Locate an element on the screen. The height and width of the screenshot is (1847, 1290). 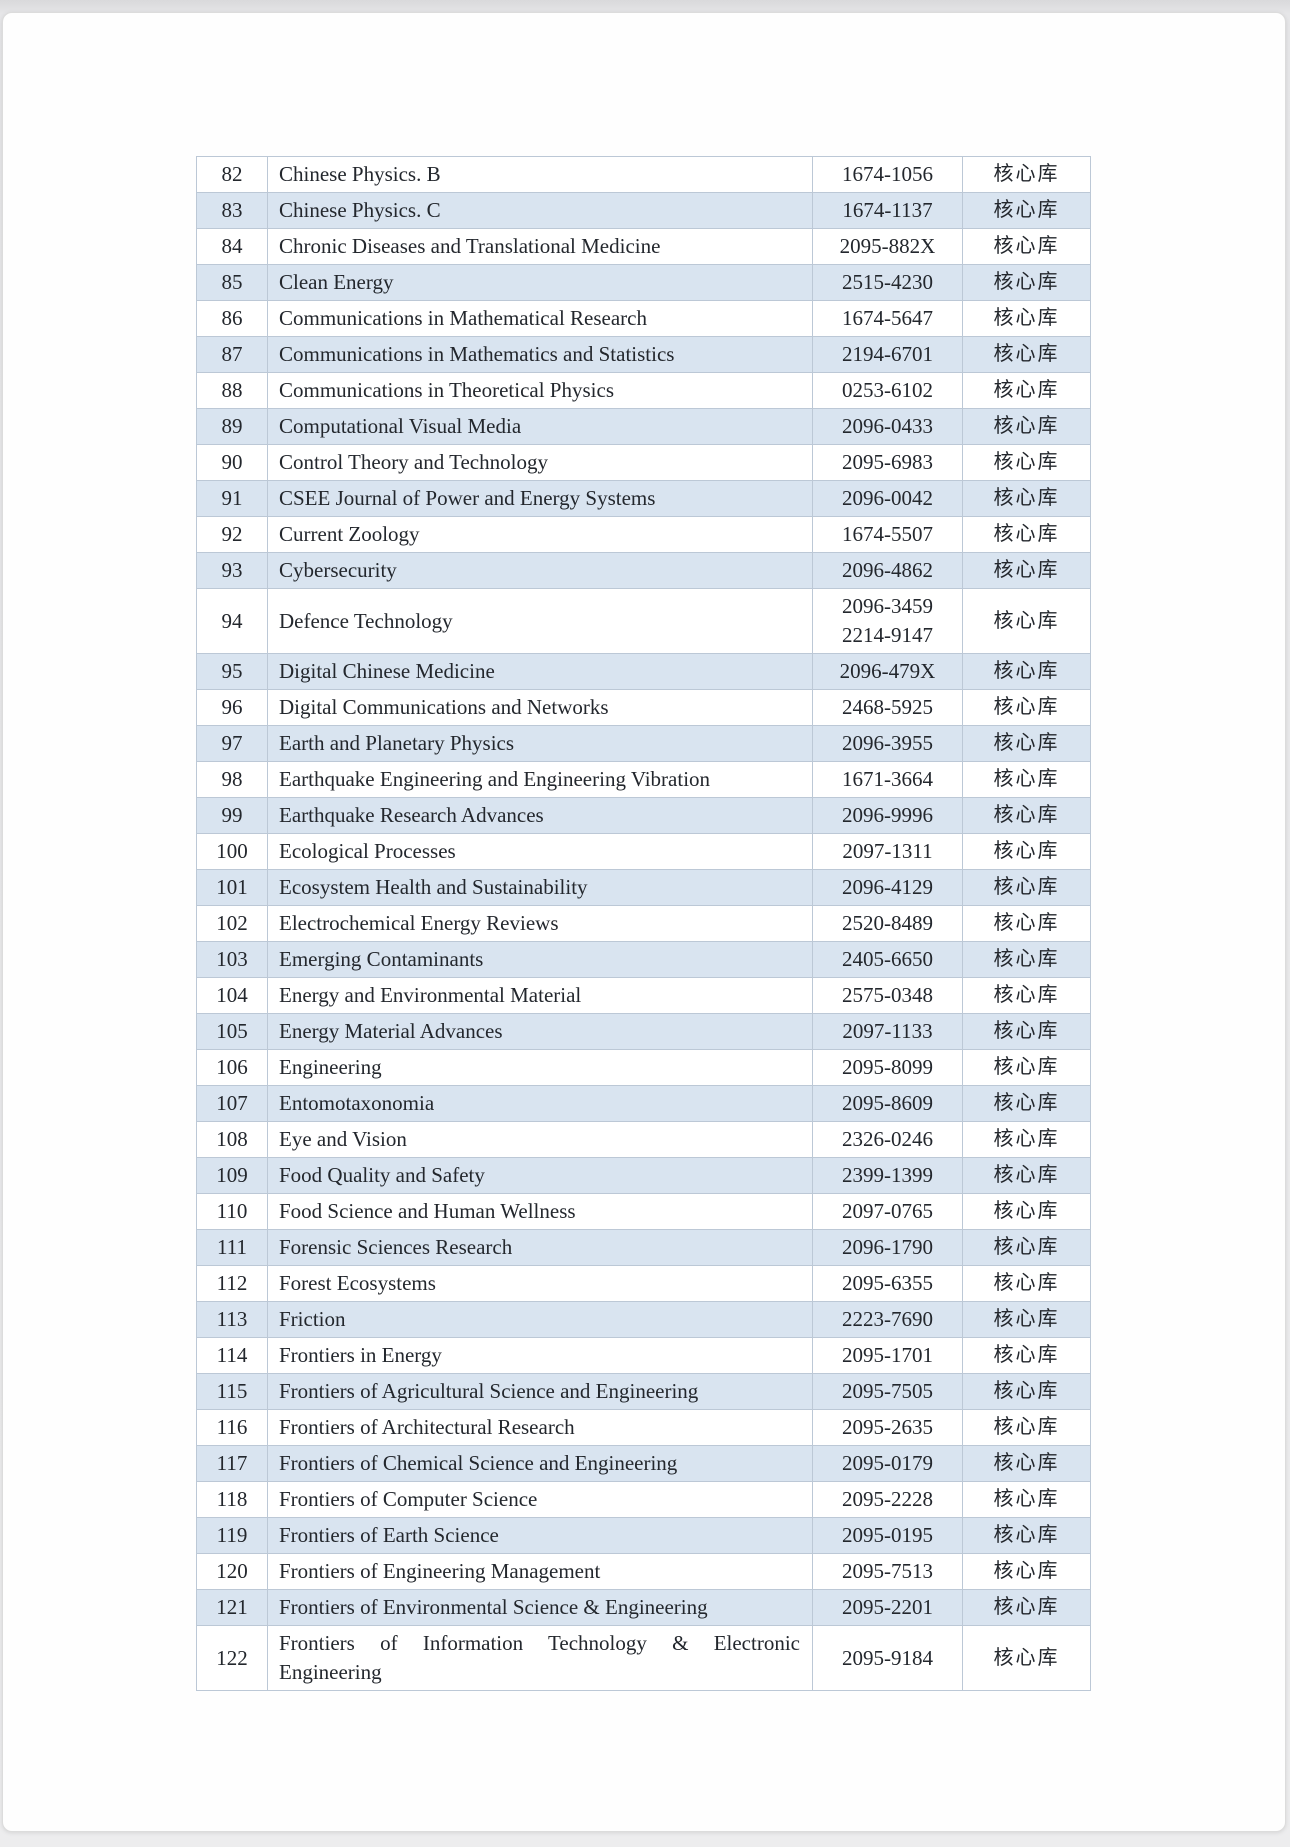
row-number-cell: 115 is located at coordinates (232, 1391).